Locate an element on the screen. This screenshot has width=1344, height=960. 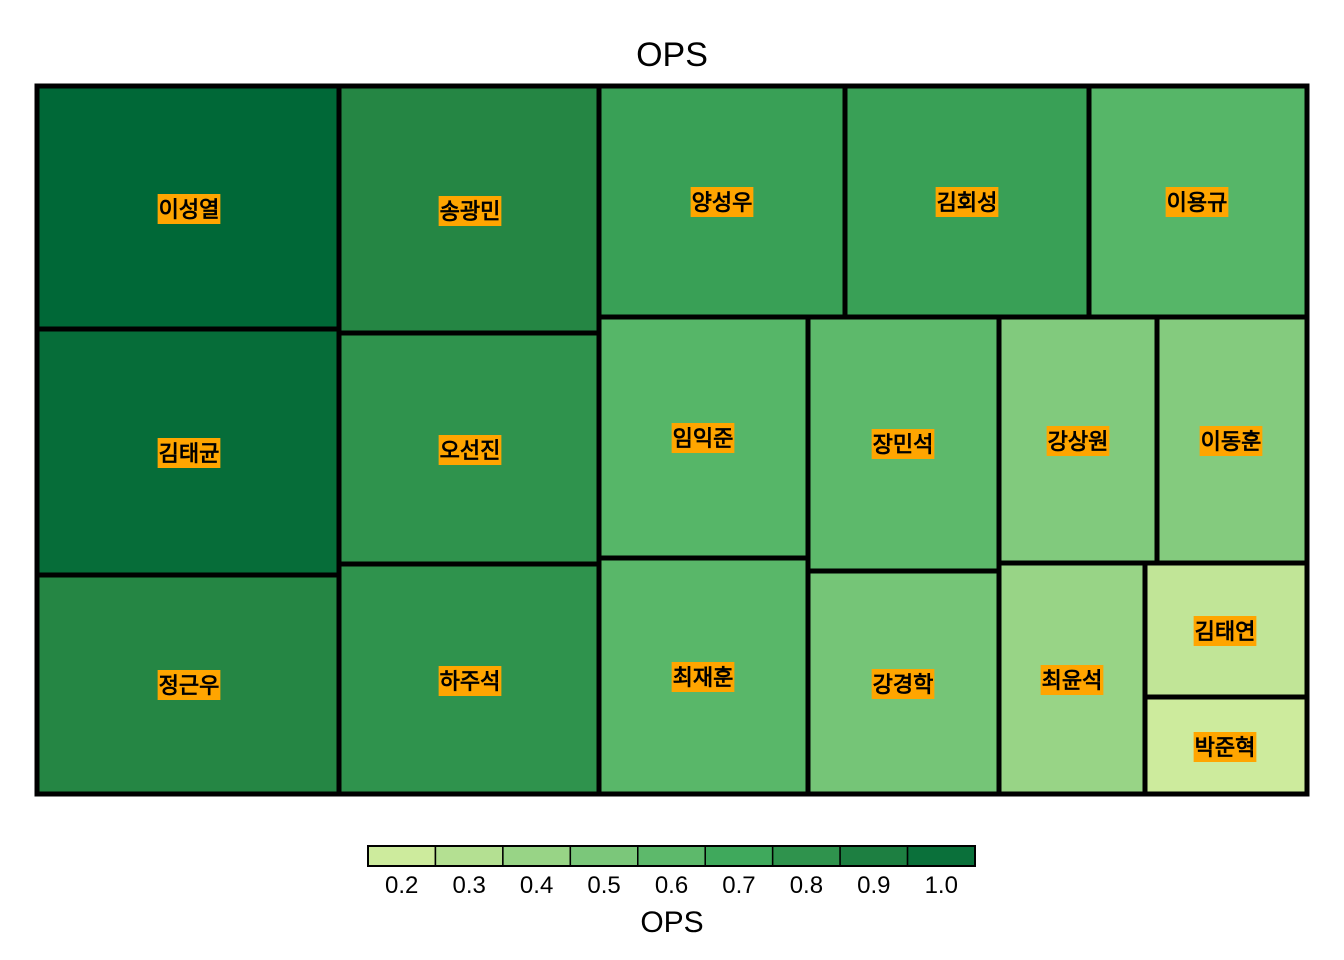
legend-tick-label: 0.7 is located at coordinates (738, 885).